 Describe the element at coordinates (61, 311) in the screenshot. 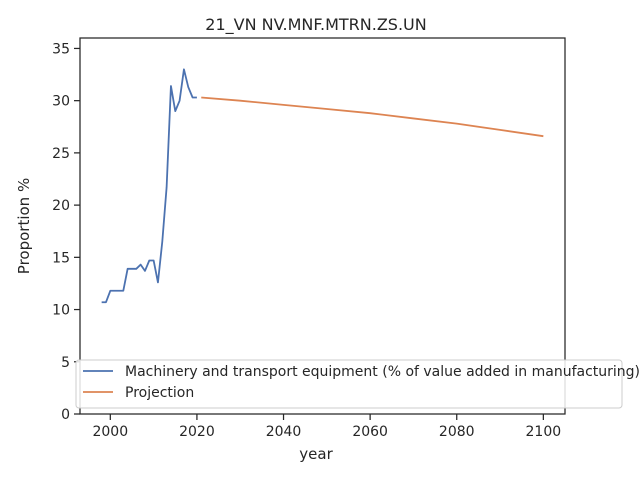

I see `y-tick-label: 10` at that location.